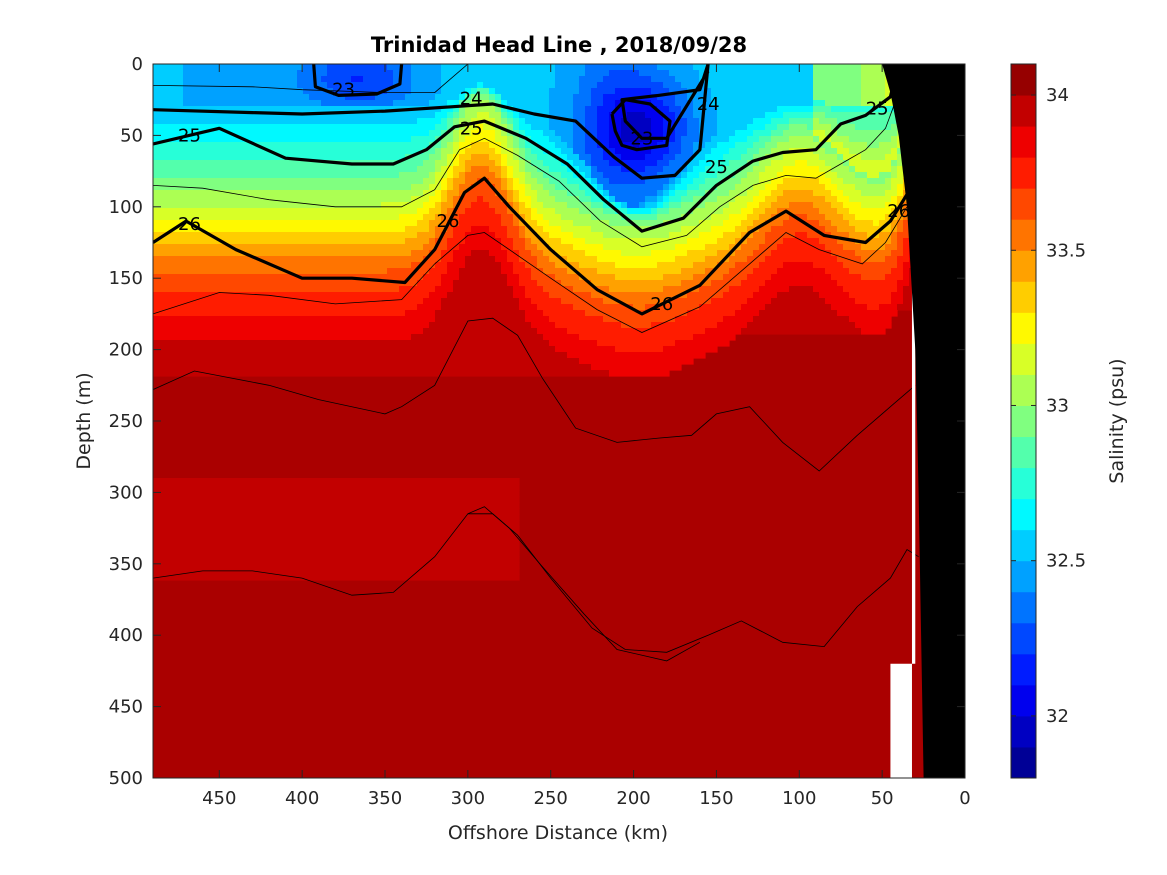  What do you see at coordinates (913, 421) in the screenshot?
I see `nodata-region` at bounding box center [913, 421].